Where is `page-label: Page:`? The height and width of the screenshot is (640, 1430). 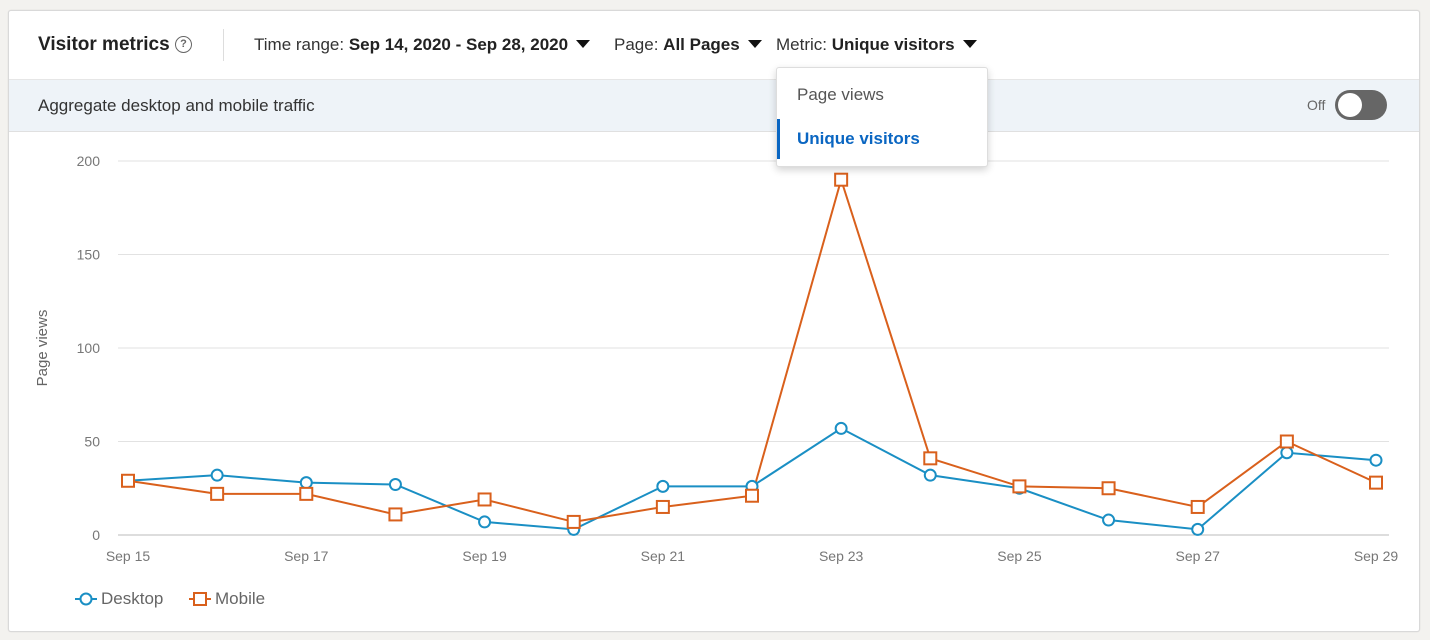 page-label: Page: is located at coordinates (636, 44).